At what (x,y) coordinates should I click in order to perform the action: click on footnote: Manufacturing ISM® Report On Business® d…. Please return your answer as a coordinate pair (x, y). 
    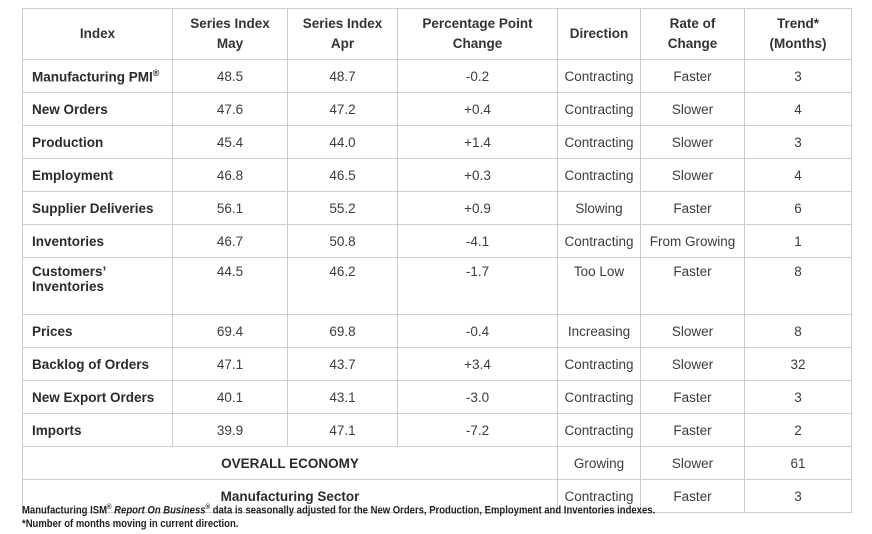
    Looking at the image, I should click on (447, 516).